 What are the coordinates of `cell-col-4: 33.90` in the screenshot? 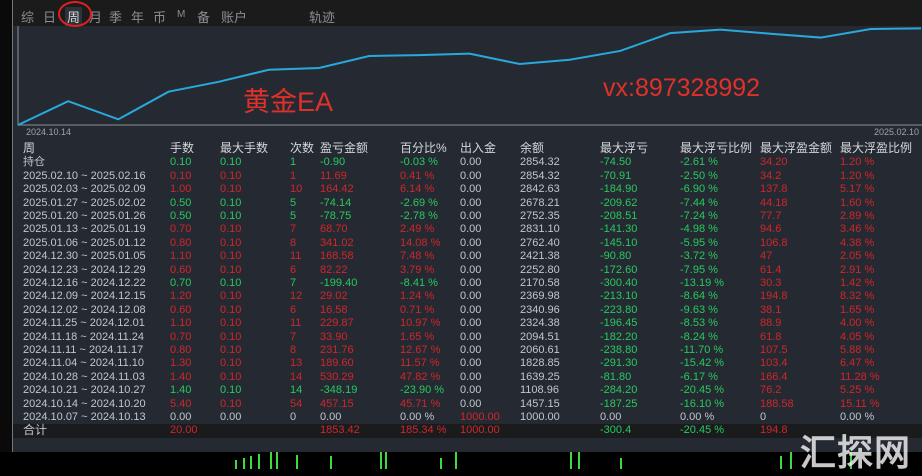 It's located at (334, 336).